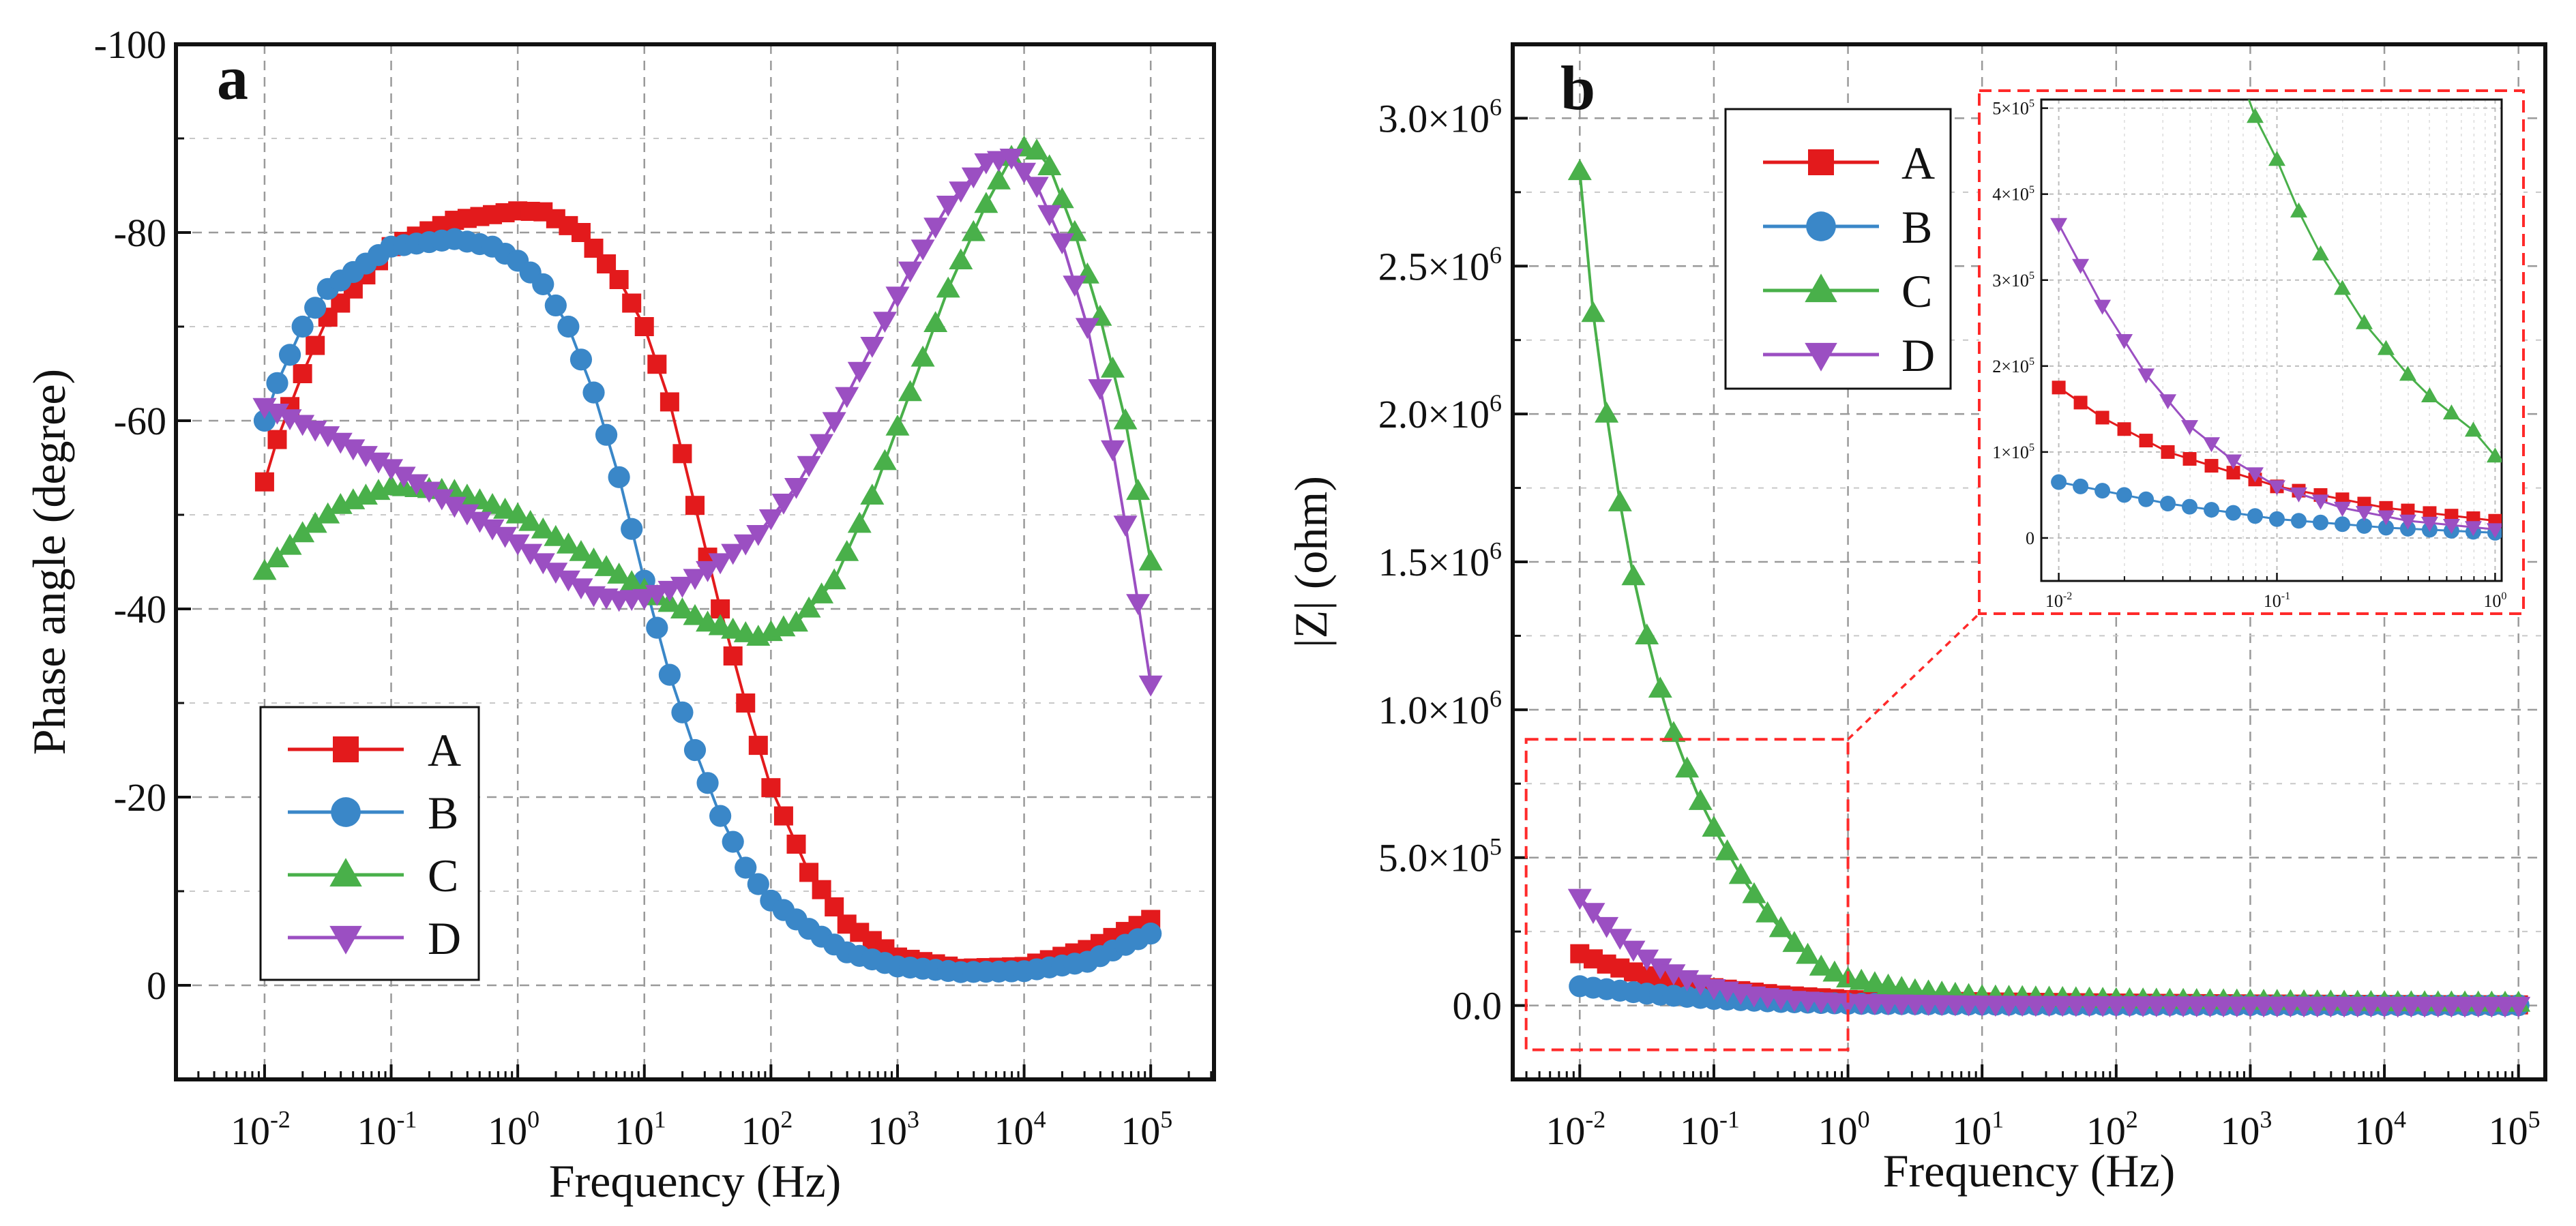 Image resolution: width=2576 pixels, height=1226 pixels. Describe the element at coordinates (1440, 265) in the screenshot. I see `y-tick-label: 2.5×10⁶` at that location.